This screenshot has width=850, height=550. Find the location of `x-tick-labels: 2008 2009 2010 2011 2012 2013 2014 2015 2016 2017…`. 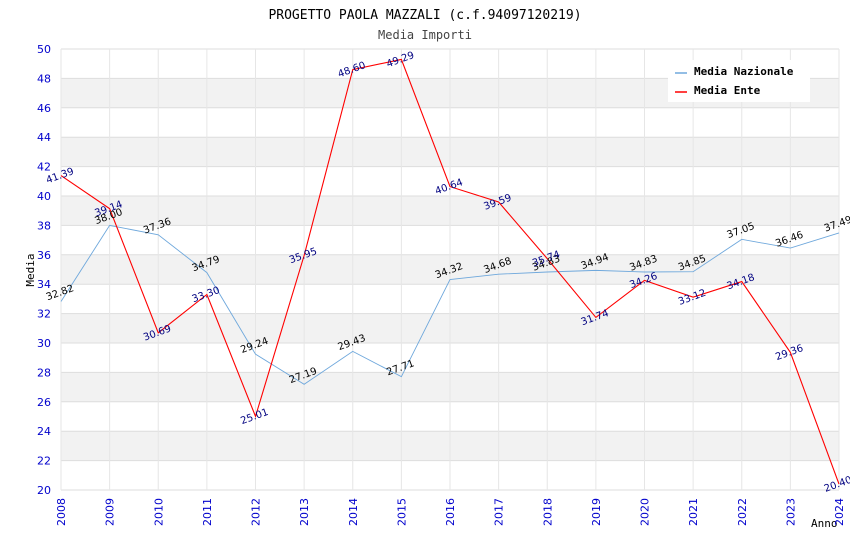

x-tick-labels: 2008 2009 2010 2011 2012 2013 2014 2015 2016 2017… is located at coordinates (450, 512).